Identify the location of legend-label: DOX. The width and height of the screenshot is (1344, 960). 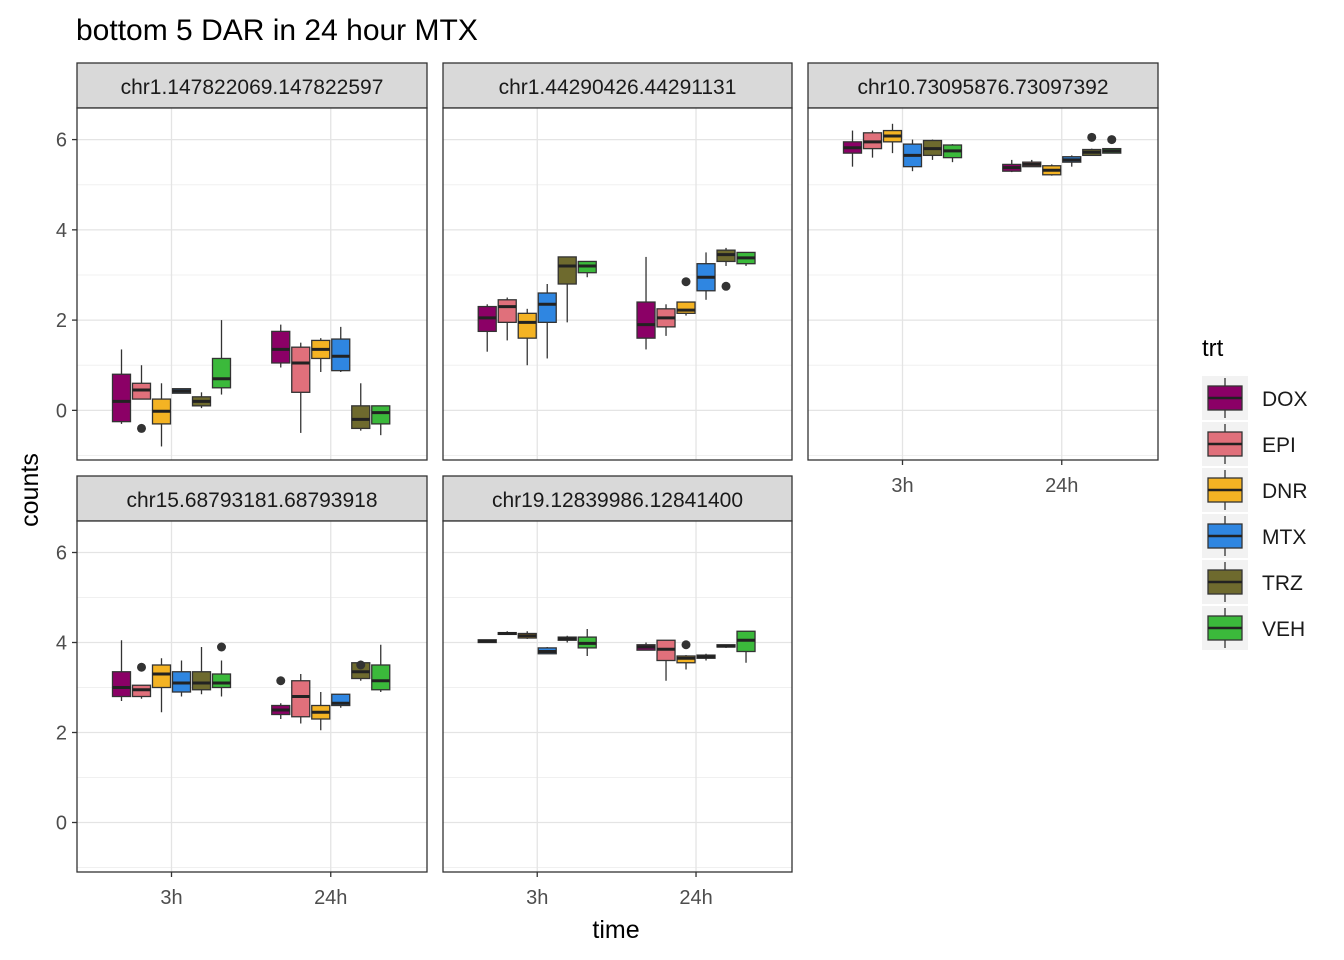
(1285, 399).